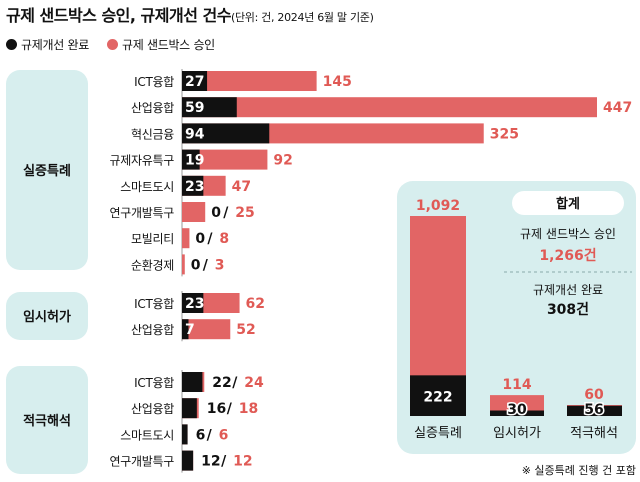  I want to click on value-label-improved: 6, so click(201, 435).